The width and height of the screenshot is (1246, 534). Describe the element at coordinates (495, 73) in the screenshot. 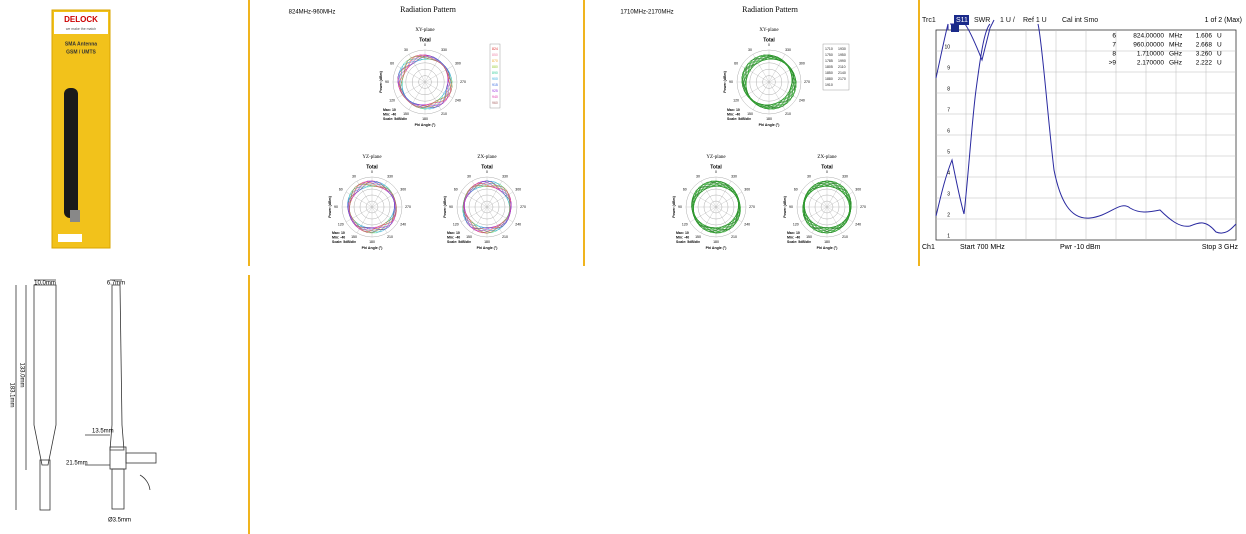

I see `legend-entry: 890` at that location.